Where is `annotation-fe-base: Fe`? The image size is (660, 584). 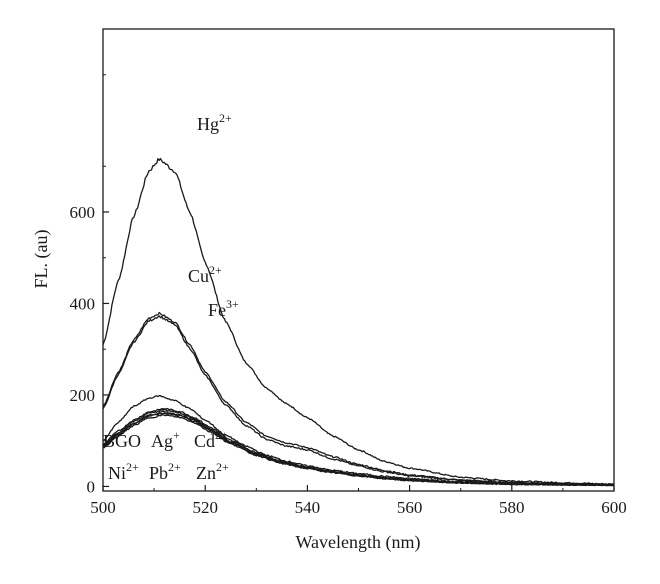
annotation-fe-base: Fe is located at coordinates (217, 310).